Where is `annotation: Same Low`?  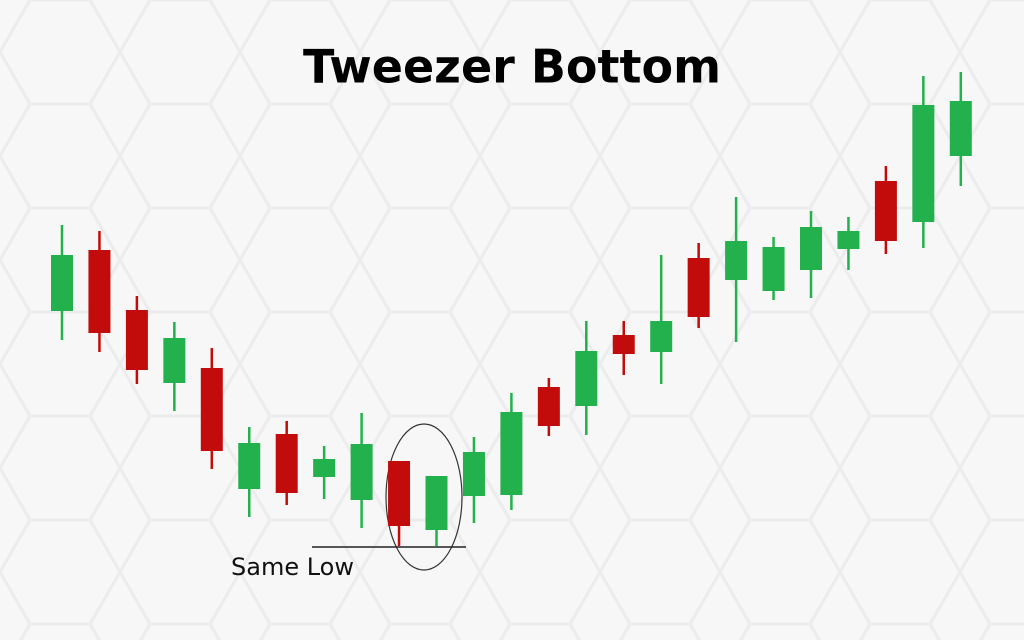
annotation: Same Low is located at coordinates (292, 567).